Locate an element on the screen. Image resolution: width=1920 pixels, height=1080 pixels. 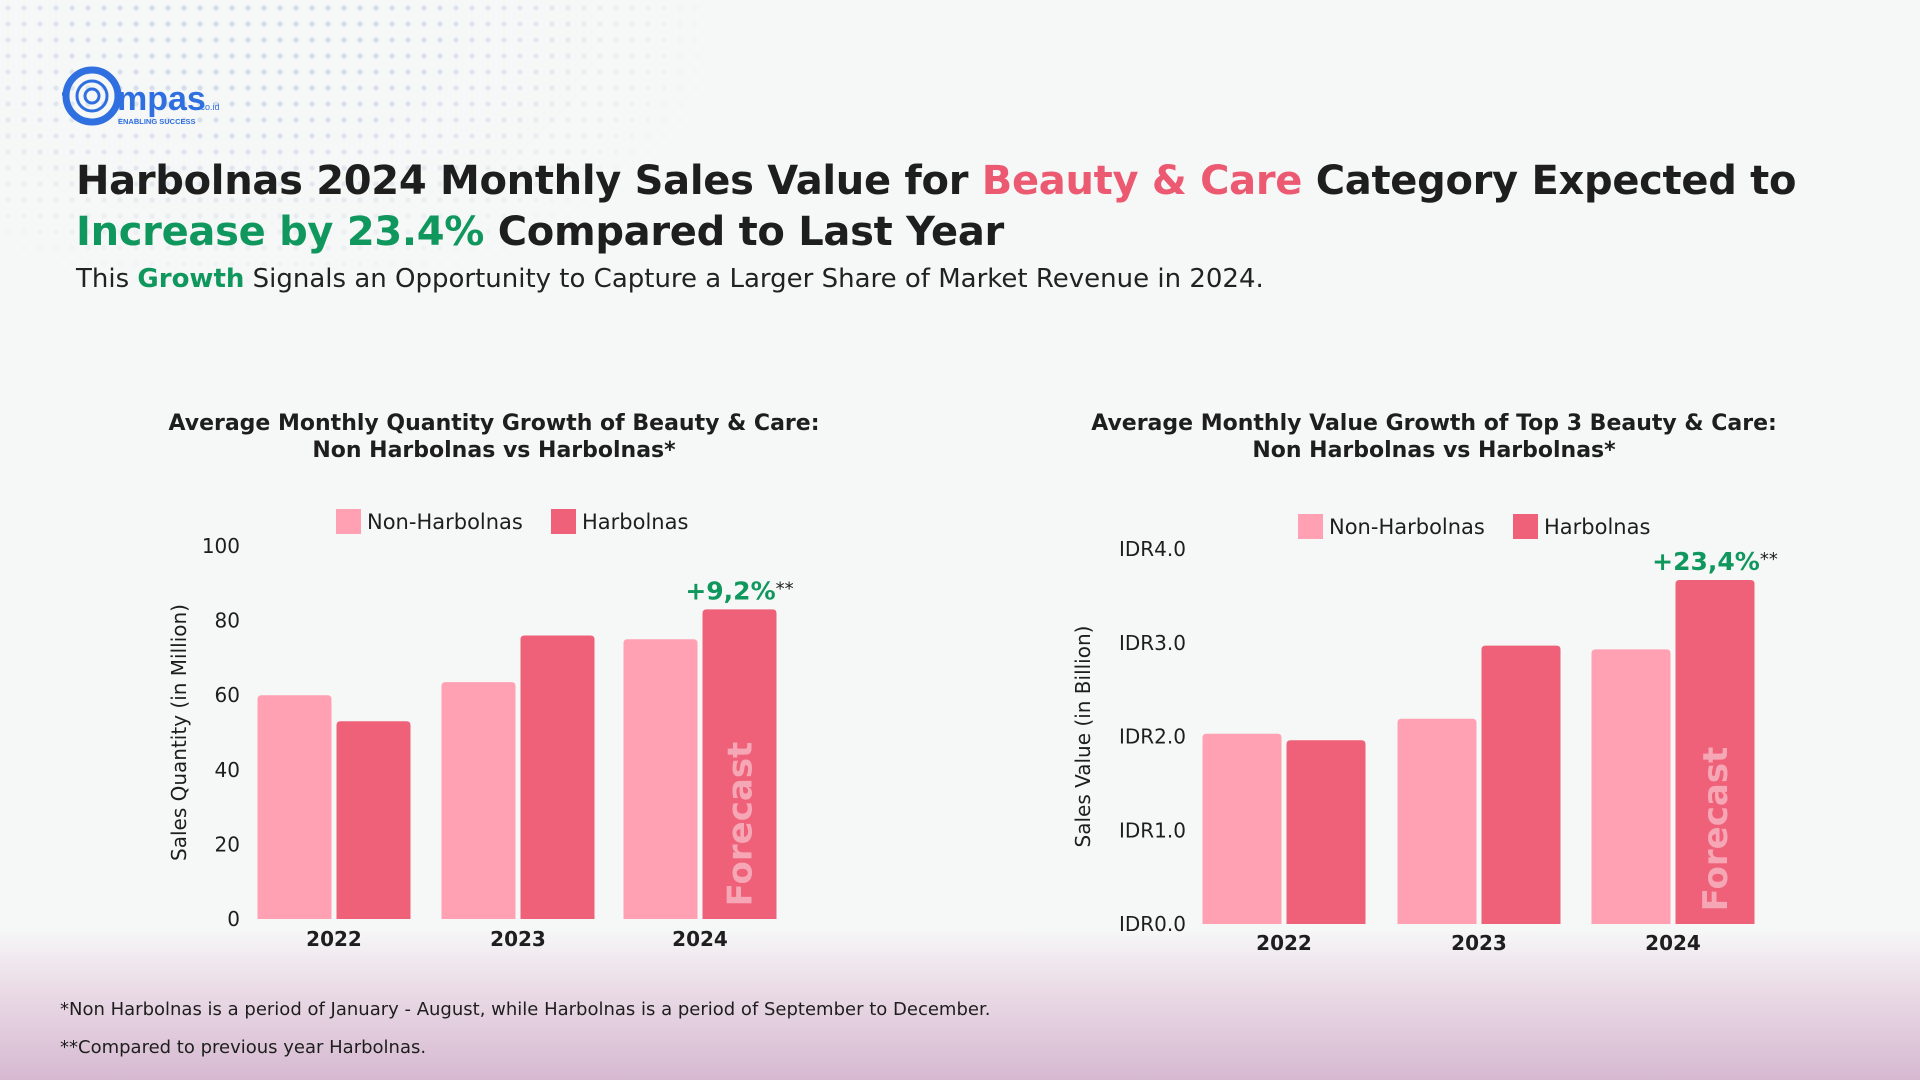
chart-quantity-title-line2: Non Harbolnas vs Harbolnas* is located at coordinates (494, 450).